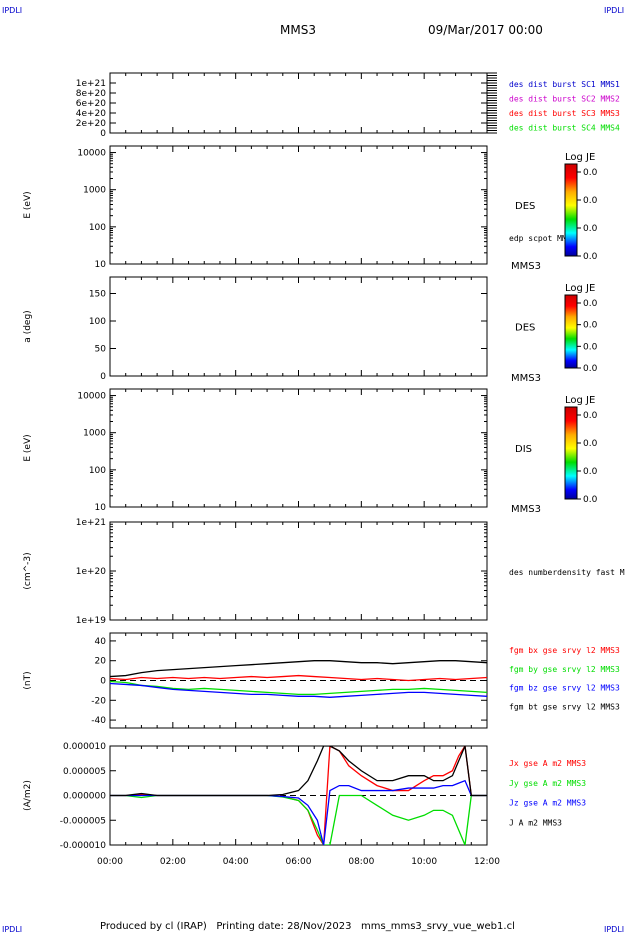 This screenshot has width=630, height=934. I want to click on legend-entry: J A m2 MMS3, so click(535, 822).